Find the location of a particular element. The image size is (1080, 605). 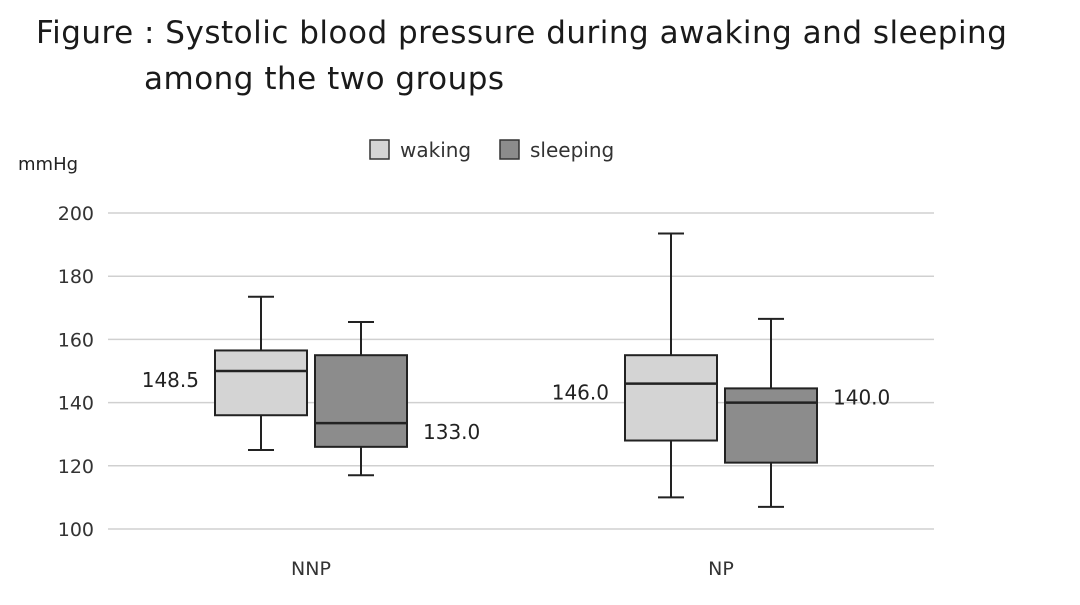

y-tick-label-140: 140 is located at coordinates (76, 404).